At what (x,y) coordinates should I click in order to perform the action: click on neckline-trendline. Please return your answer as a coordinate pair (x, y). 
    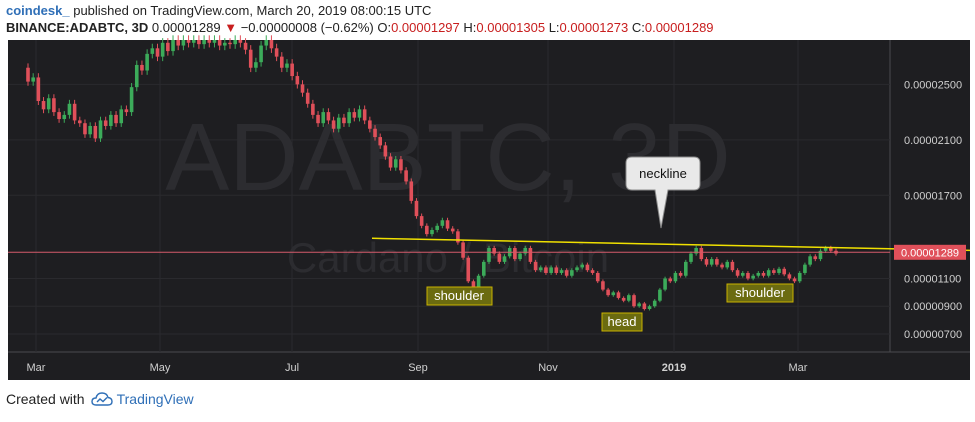
    Looking at the image, I should click on (671, 244).